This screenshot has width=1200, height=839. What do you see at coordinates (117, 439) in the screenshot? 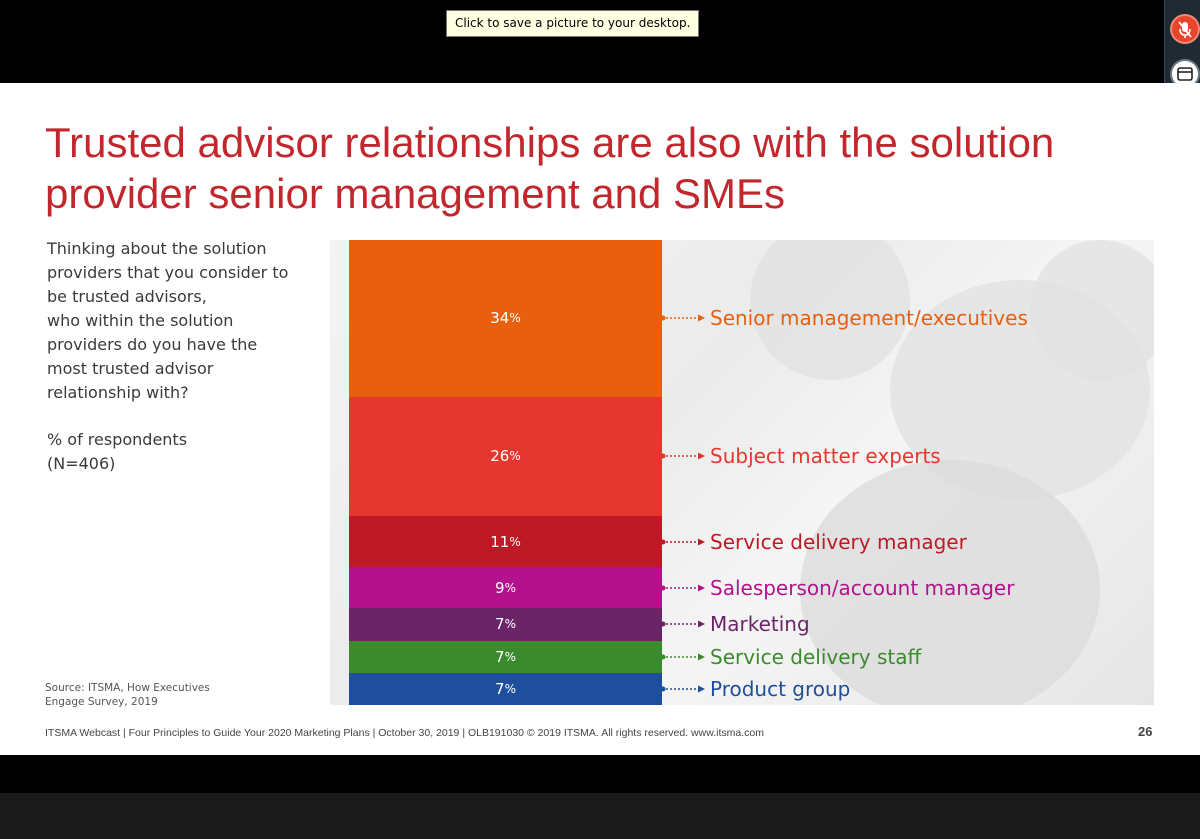
I see `respondents-unit: % of respondents` at bounding box center [117, 439].